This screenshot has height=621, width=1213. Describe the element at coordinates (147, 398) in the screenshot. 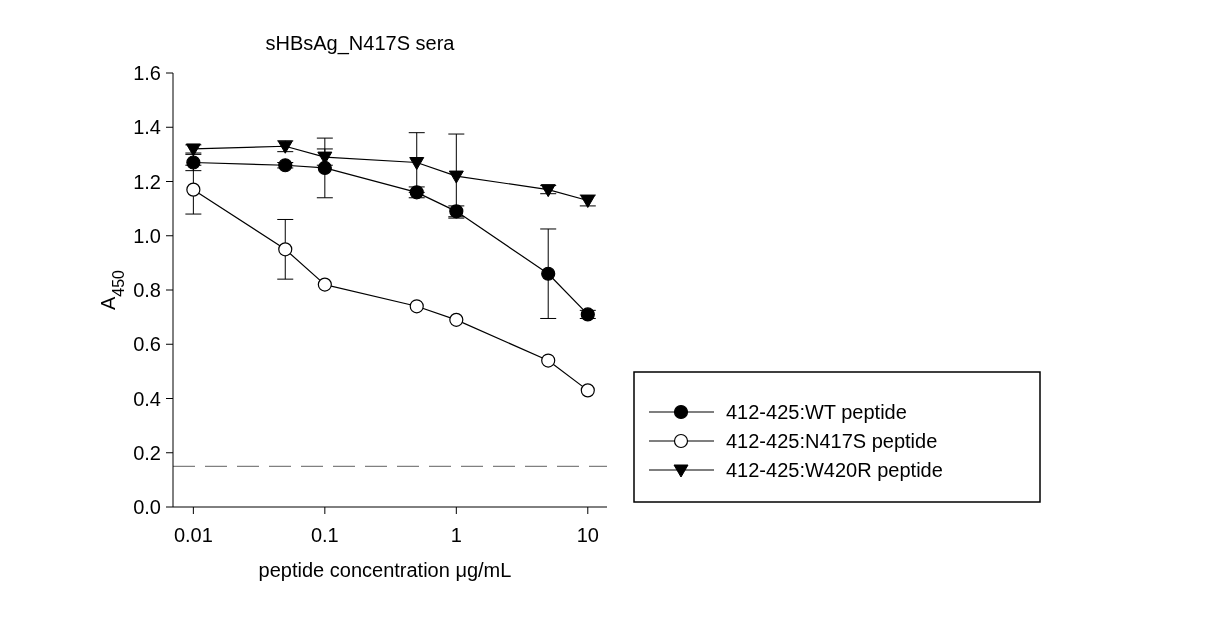

I see `y-tick-label: 0.4` at that location.